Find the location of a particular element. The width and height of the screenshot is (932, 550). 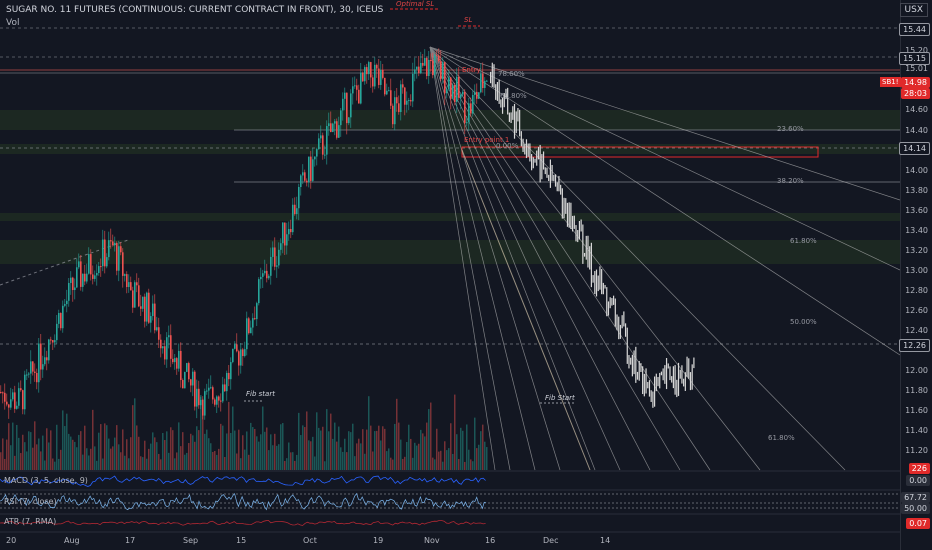

fib-618a: 61.80% is located at coordinates (513, 96).